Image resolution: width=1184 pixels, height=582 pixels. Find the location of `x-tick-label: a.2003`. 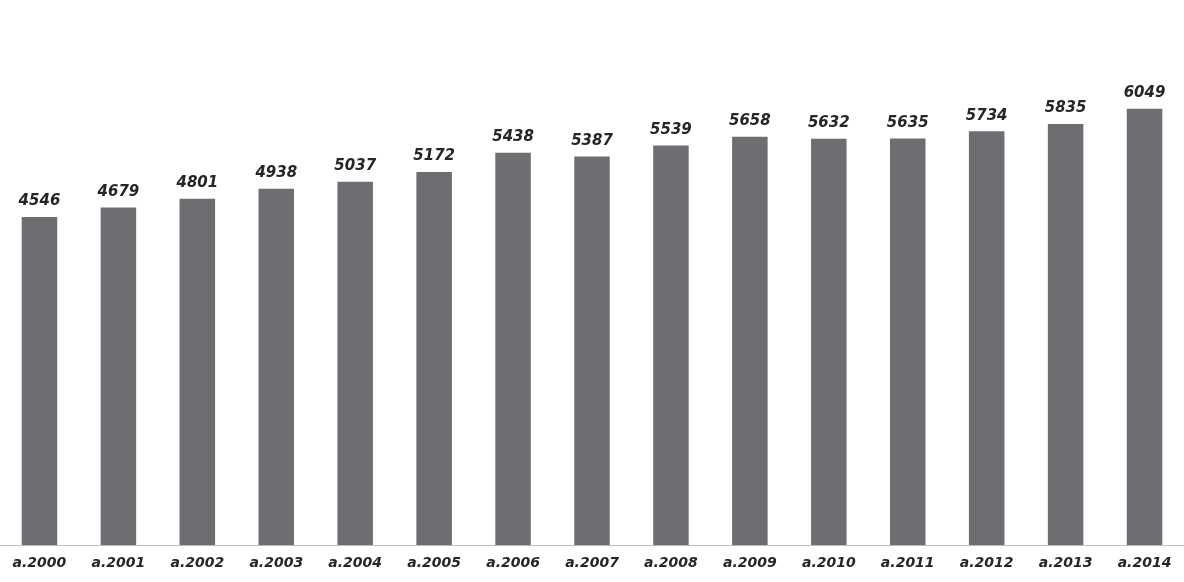

x-tick-label: a.2003 is located at coordinates (276, 562).